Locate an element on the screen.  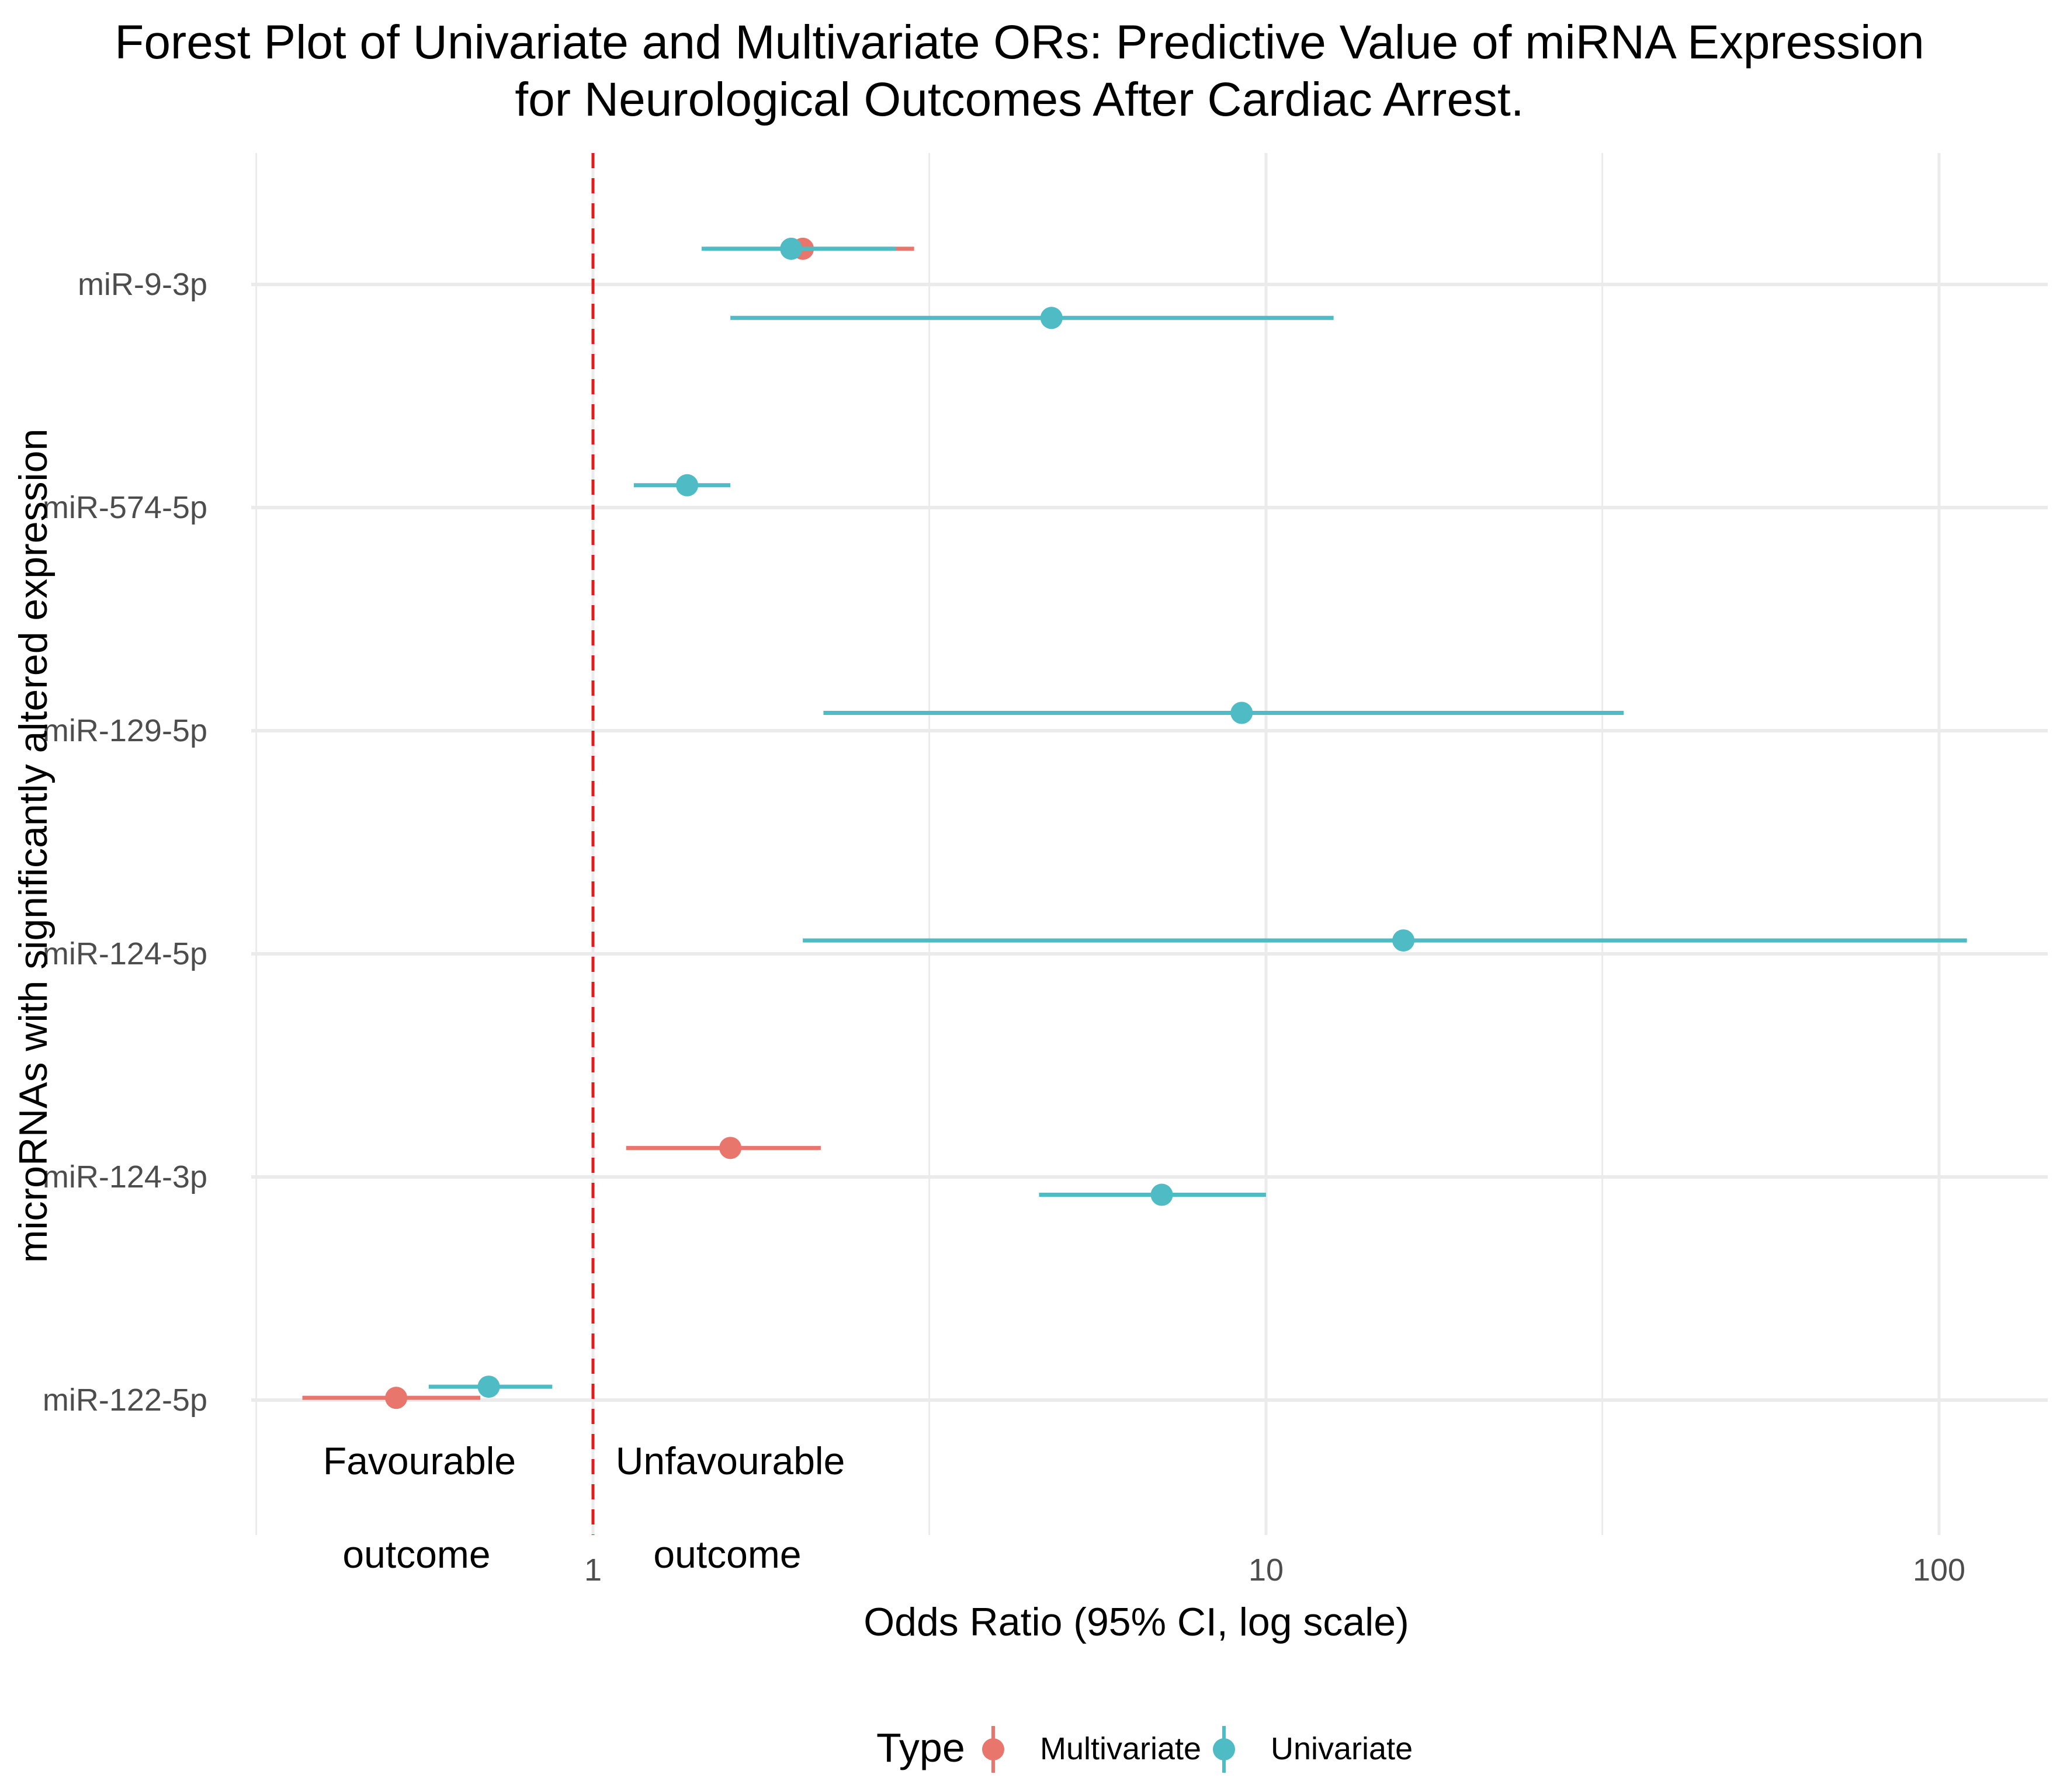
legend-key-multivariate-point is located at coordinates (993, 1749).